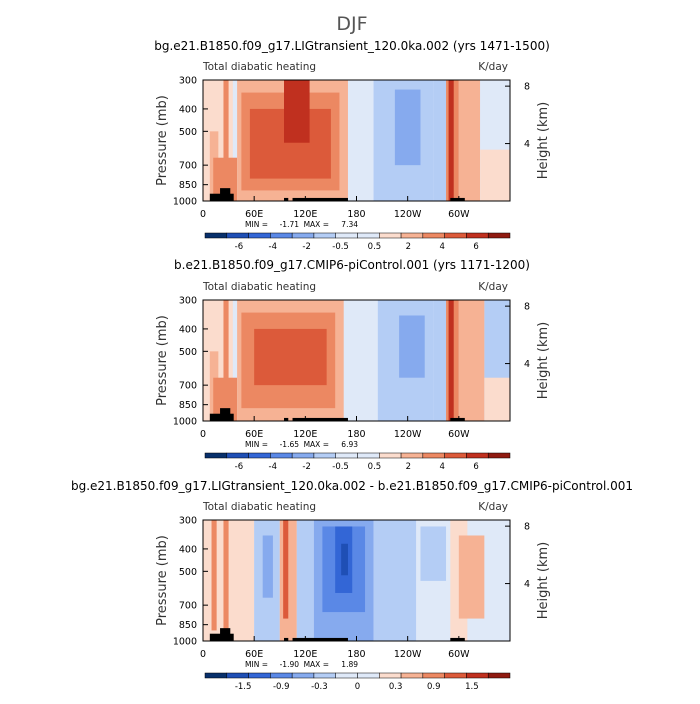 Image resolution: width=700 pixels, height=704 pixels. I want to click on colorbar-label: -0.3, so click(319, 687).